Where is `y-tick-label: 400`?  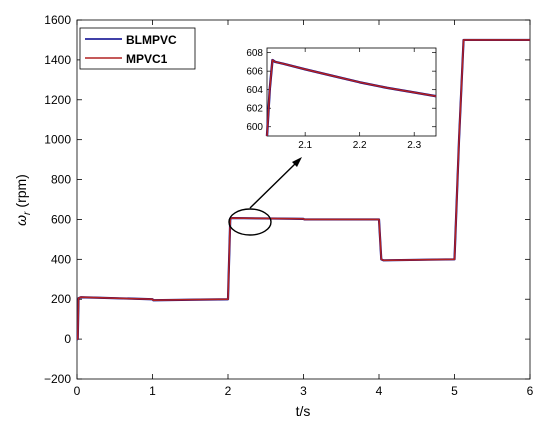 y-tick-label: 400 is located at coordinates (61, 259).